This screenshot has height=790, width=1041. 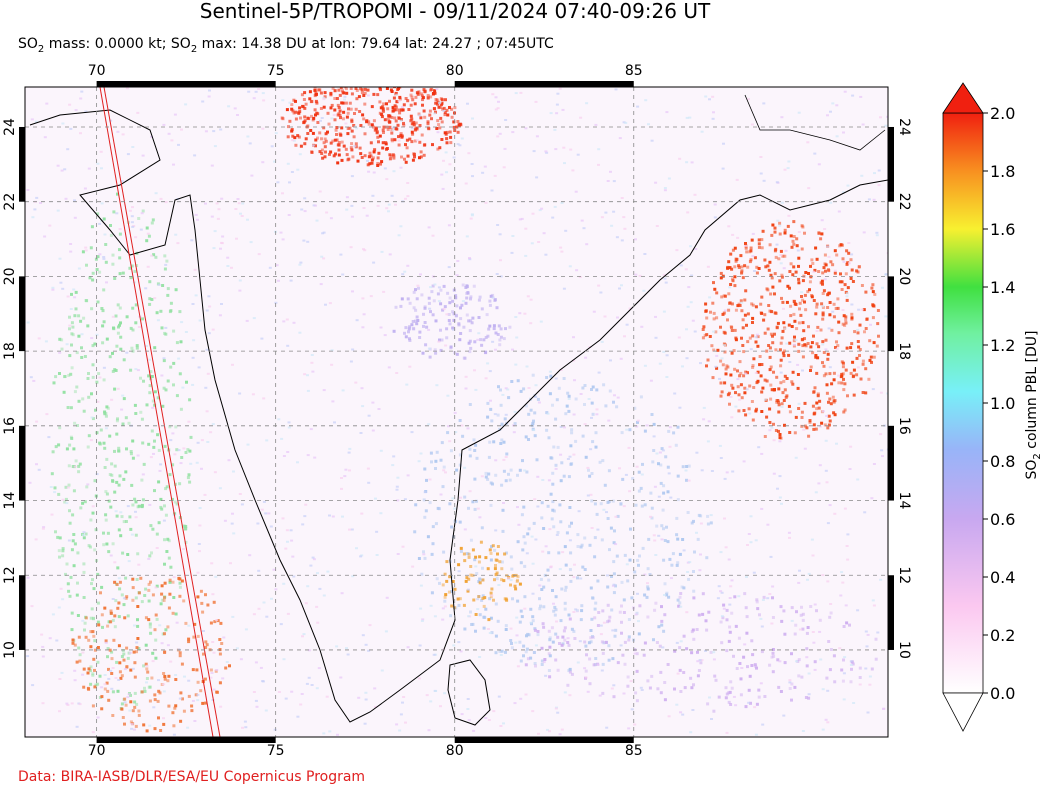 I want to click on frame-bar, so click(x=22, y=314).